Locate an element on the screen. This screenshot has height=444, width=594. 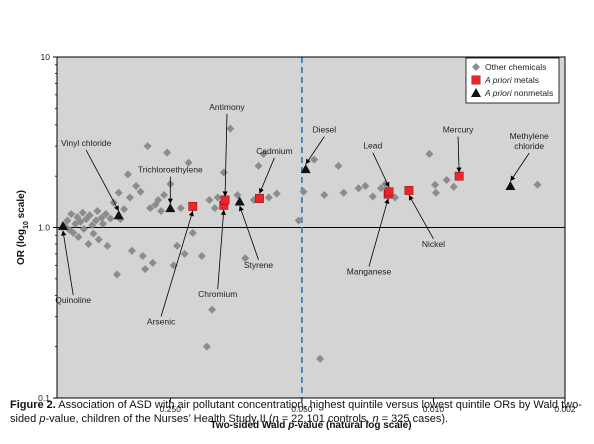
legend-text-span: metals is located at coordinates (525, 80).